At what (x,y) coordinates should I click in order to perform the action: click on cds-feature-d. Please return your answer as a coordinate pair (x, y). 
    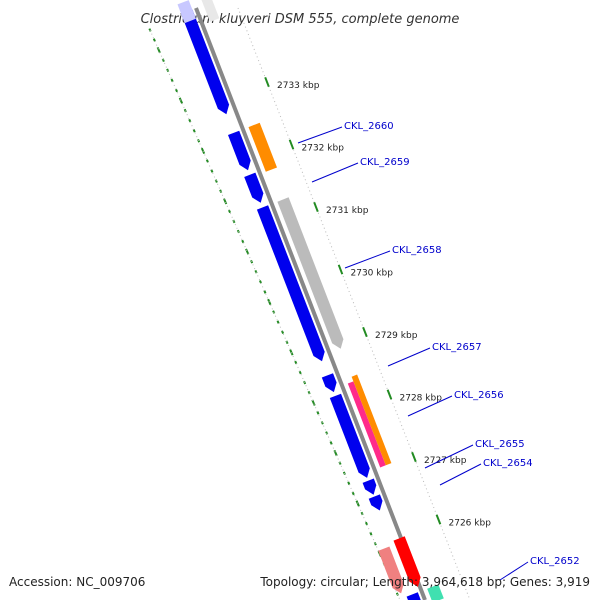
    Looking at the image, I should click on (290, 283).